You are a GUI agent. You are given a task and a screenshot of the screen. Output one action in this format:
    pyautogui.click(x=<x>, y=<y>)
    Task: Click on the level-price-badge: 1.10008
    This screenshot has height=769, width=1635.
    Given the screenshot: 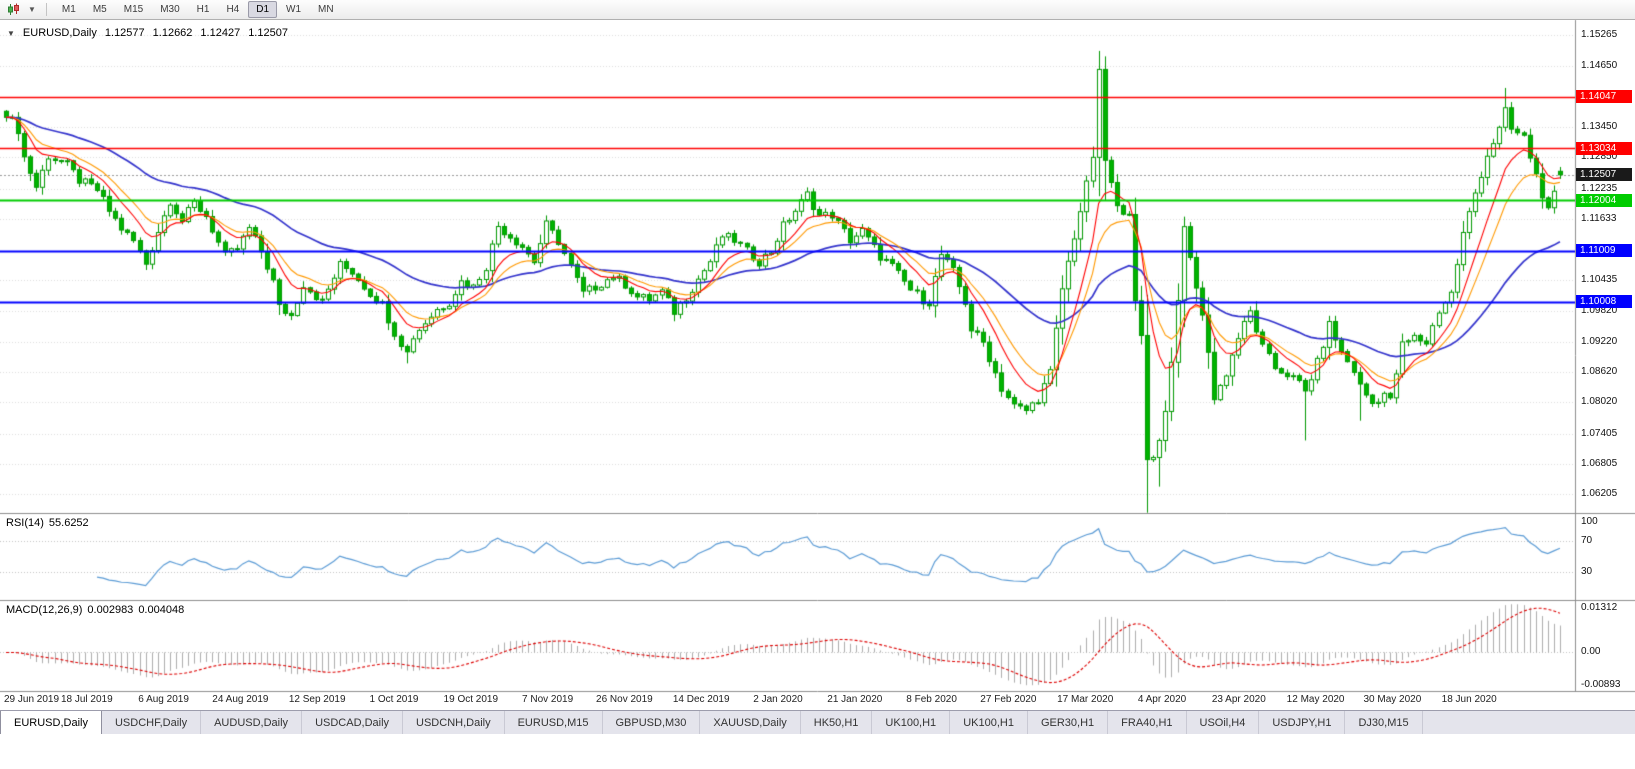 What is the action you would take?
    pyautogui.click(x=1604, y=302)
    